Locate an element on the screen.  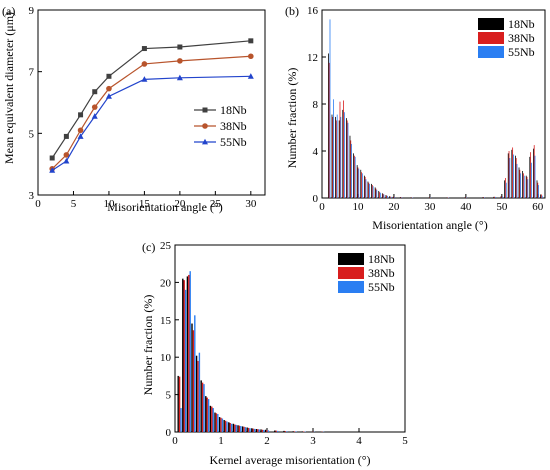
panel-c-ytick-label: 0 is located at coordinates (169, 433).